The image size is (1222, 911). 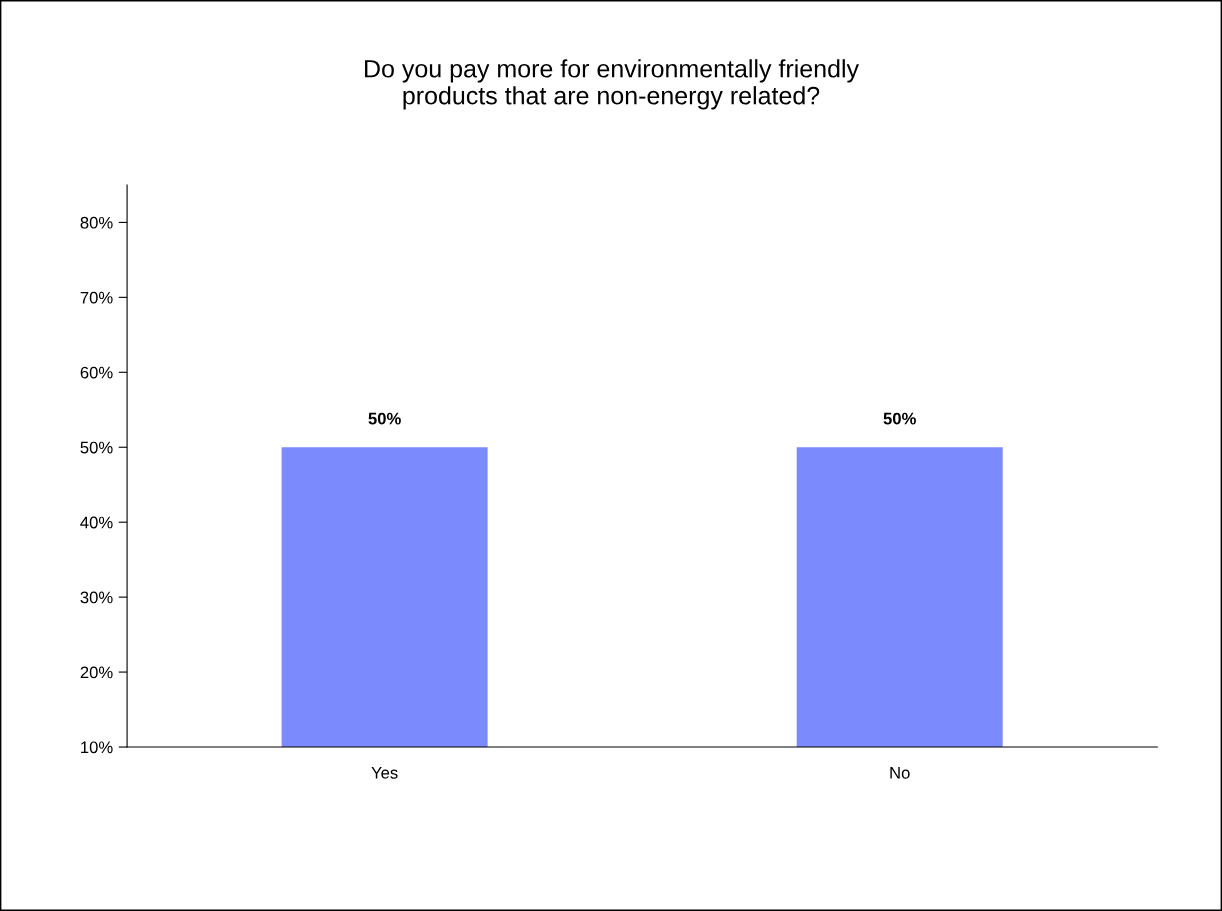 What do you see at coordinates (612, 84) in the screenshot?
I see `chart-title: Do you pay more for environmentally friendly products that are non-energy related?` at bounding box center [612, 84].